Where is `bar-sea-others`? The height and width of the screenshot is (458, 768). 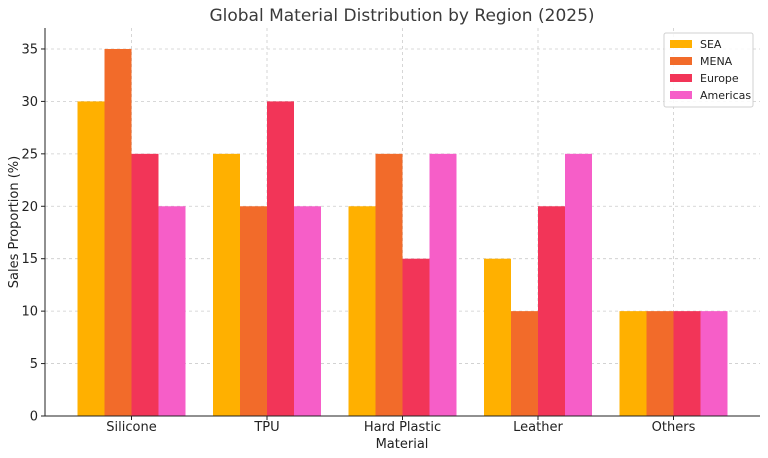 bar-sea-others is located at coordinates (633, 363).